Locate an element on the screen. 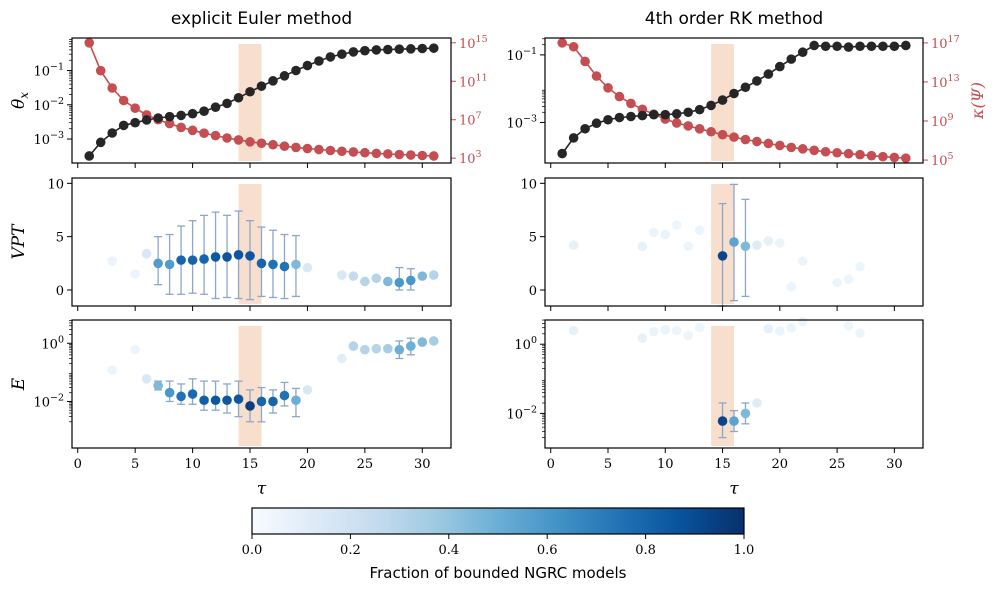  kappa-tick-label: 1015 is located at coordinates (473, 43).